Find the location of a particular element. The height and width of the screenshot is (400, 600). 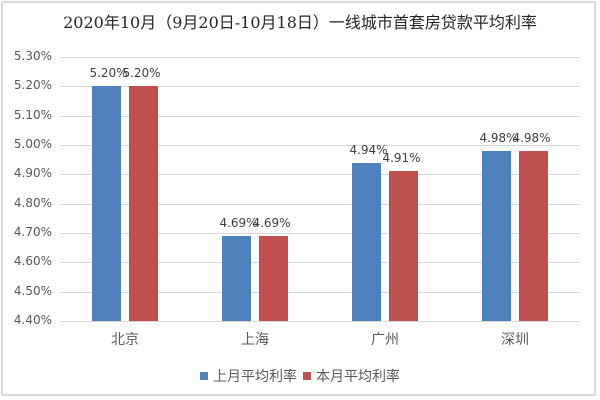

legend-item-last-month: 上月平均利率 is located at coordinates (248, 376).